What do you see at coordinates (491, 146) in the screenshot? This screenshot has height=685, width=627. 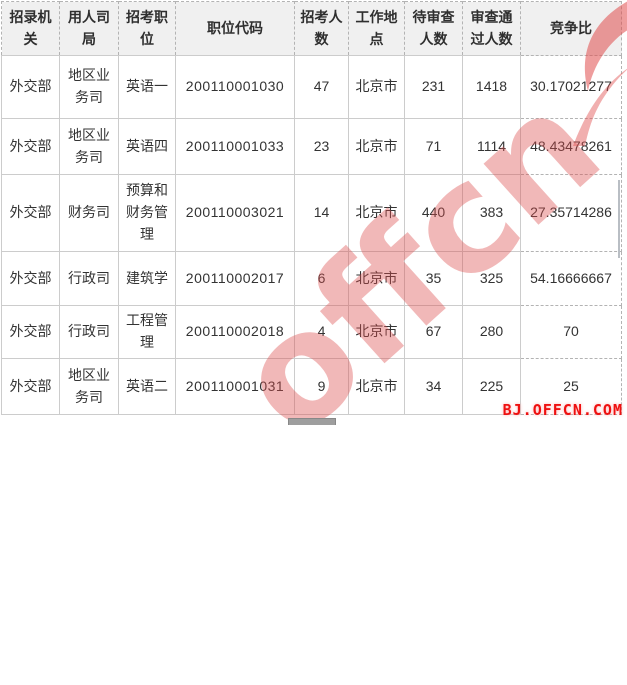 I see `cell-passed: 1114` at bounding box center [491, 146].